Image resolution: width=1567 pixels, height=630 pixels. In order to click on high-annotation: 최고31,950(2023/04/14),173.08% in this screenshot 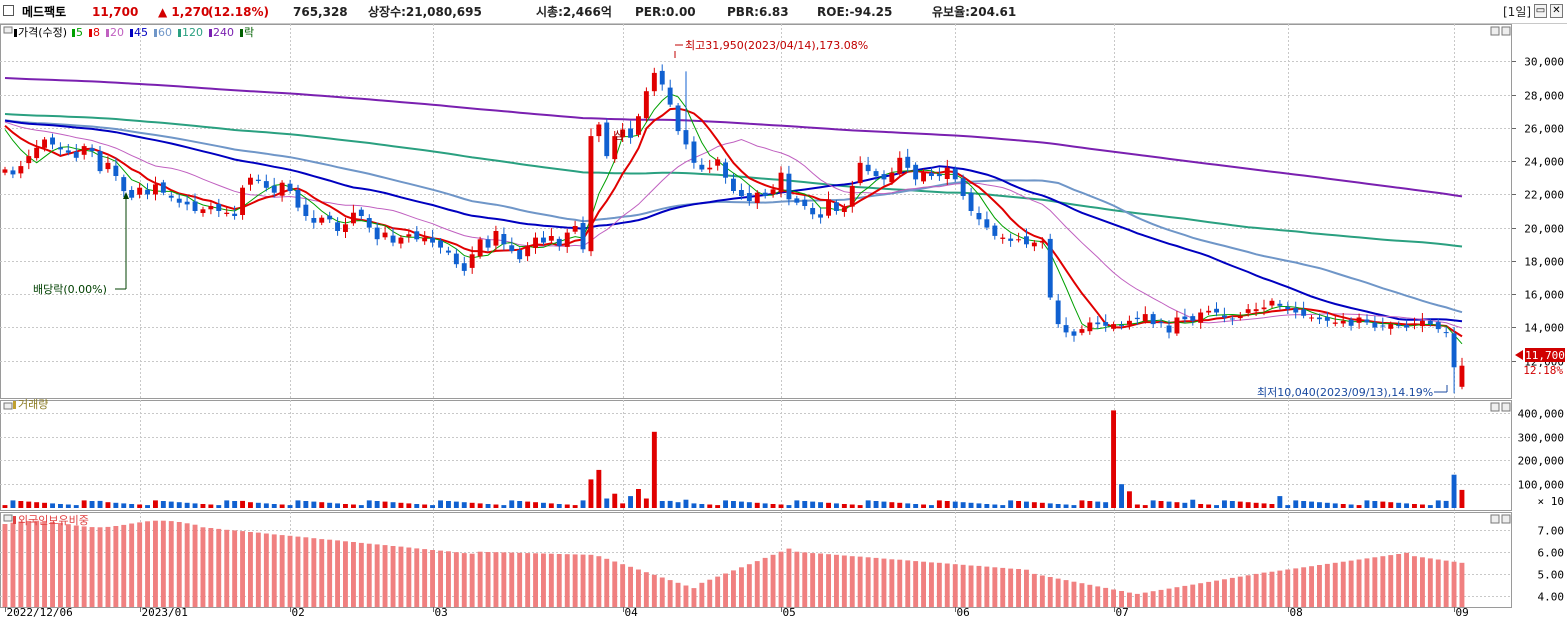, I will do `click(771, 48)`.